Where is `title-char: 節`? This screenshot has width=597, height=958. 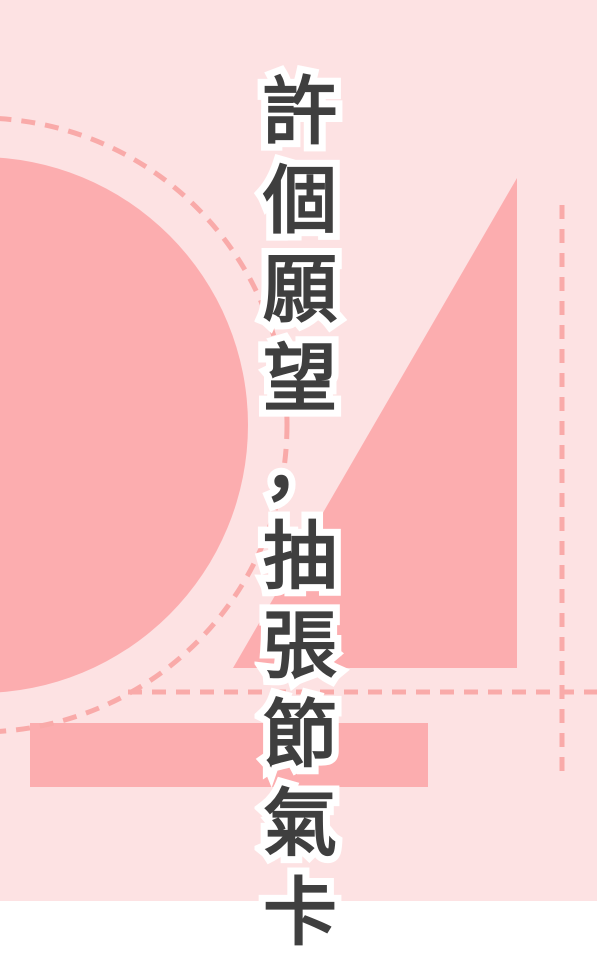 title-char: 節 is located at coordinates (300, 735).